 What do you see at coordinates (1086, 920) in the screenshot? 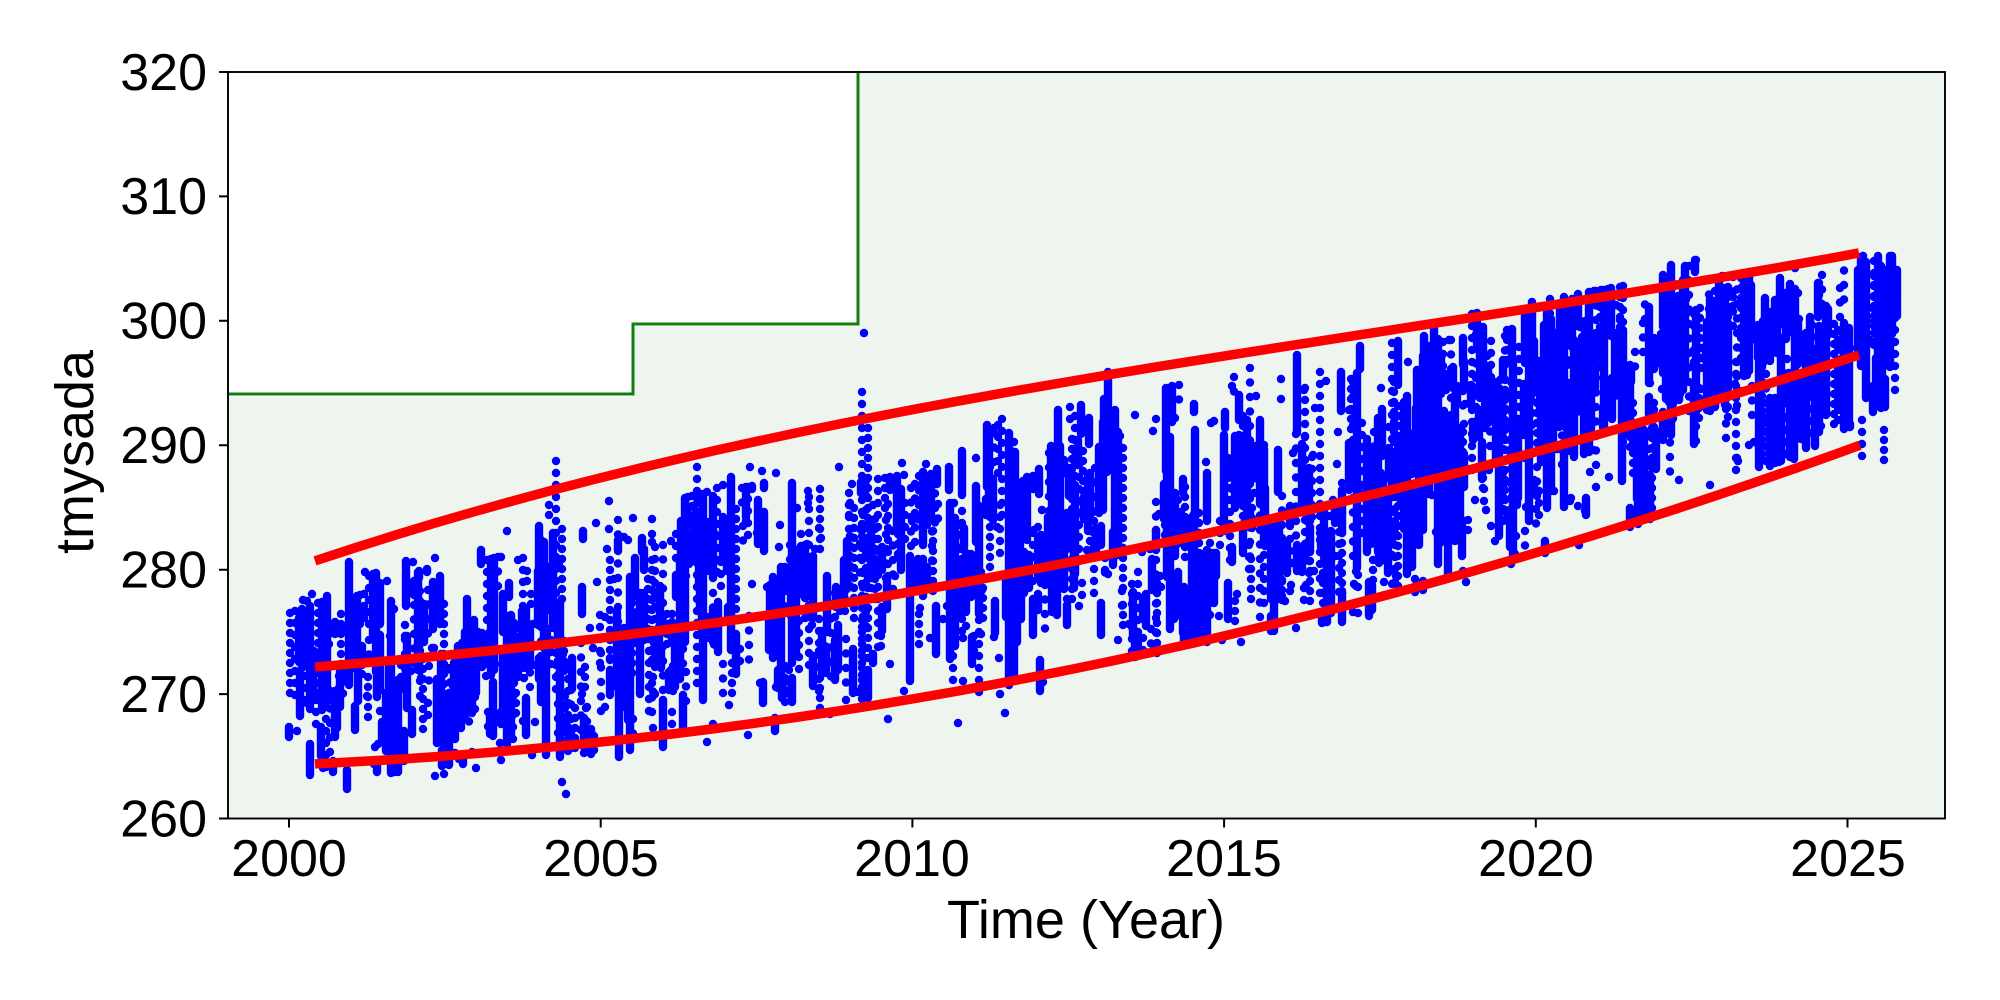
I see `svg-text: Time (Year)` at bounding box center [1086, 920].